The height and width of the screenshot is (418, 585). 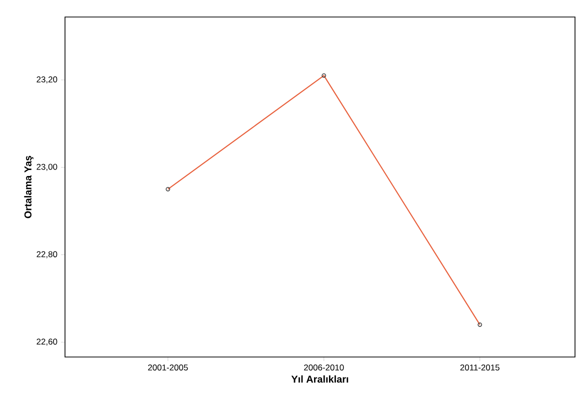 I want to click on y-tick-label: 23,00, so click(x=47, y=167).